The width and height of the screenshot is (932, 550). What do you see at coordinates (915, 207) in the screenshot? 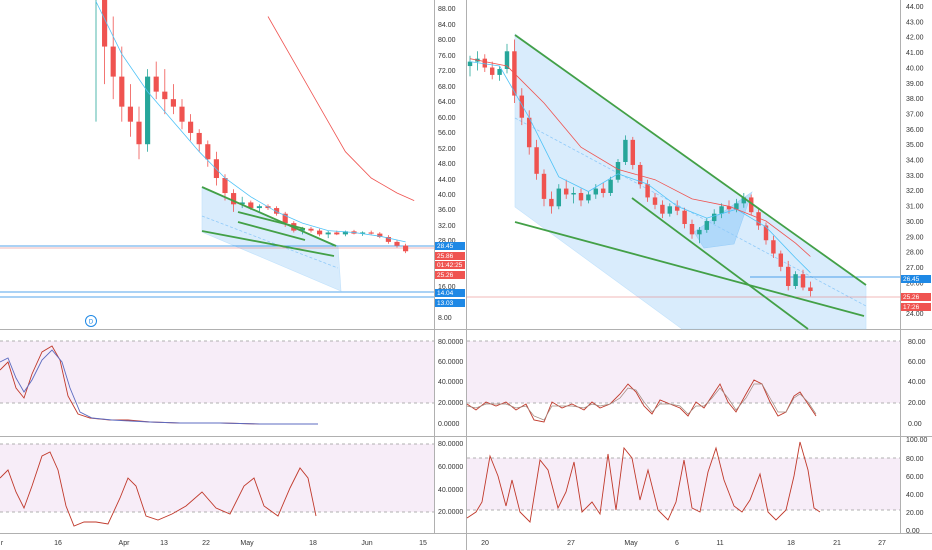
I see `axis-tick-label: 31.00` at bounding box center [915, 207].